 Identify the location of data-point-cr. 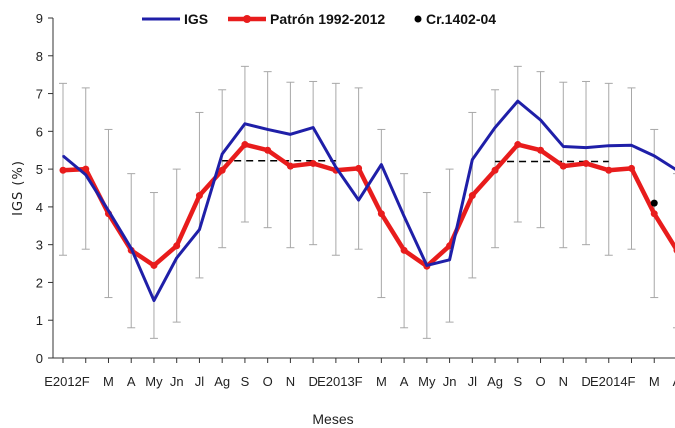
(654, 203).